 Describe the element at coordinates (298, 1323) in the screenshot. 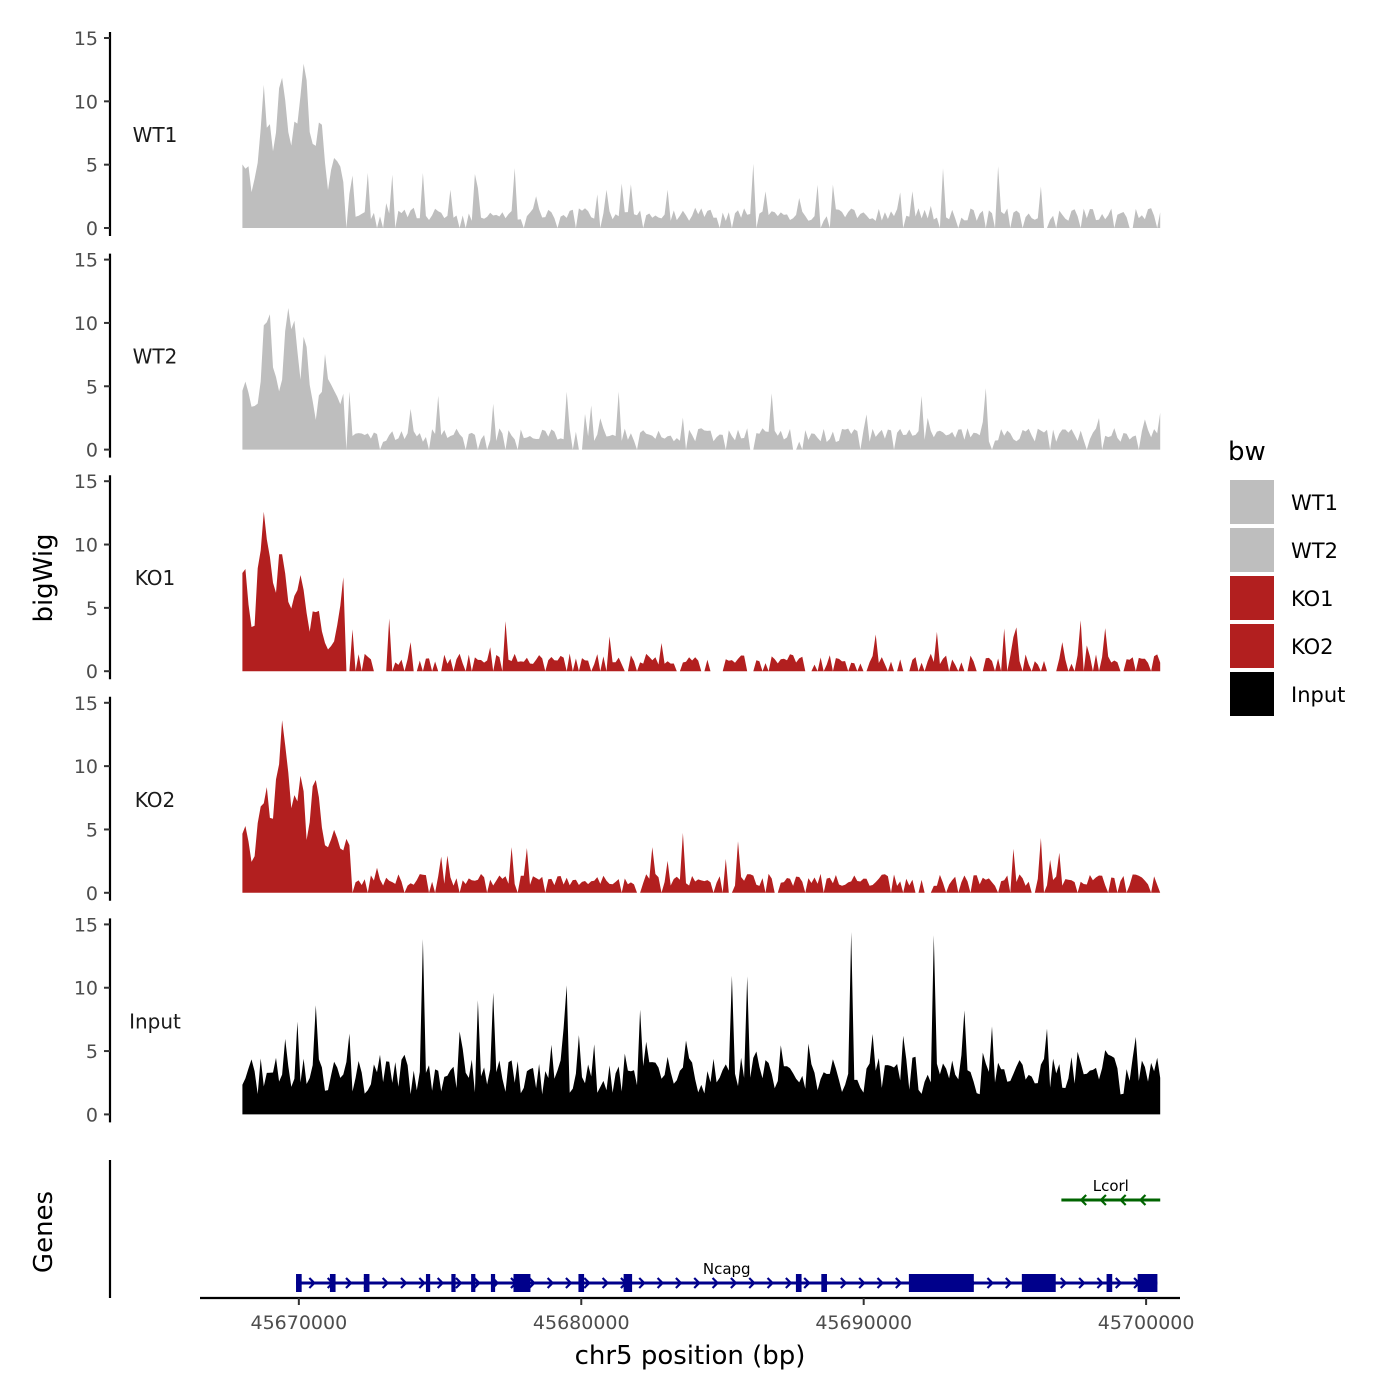

I see `x-tick-label: 45670000` at that location.